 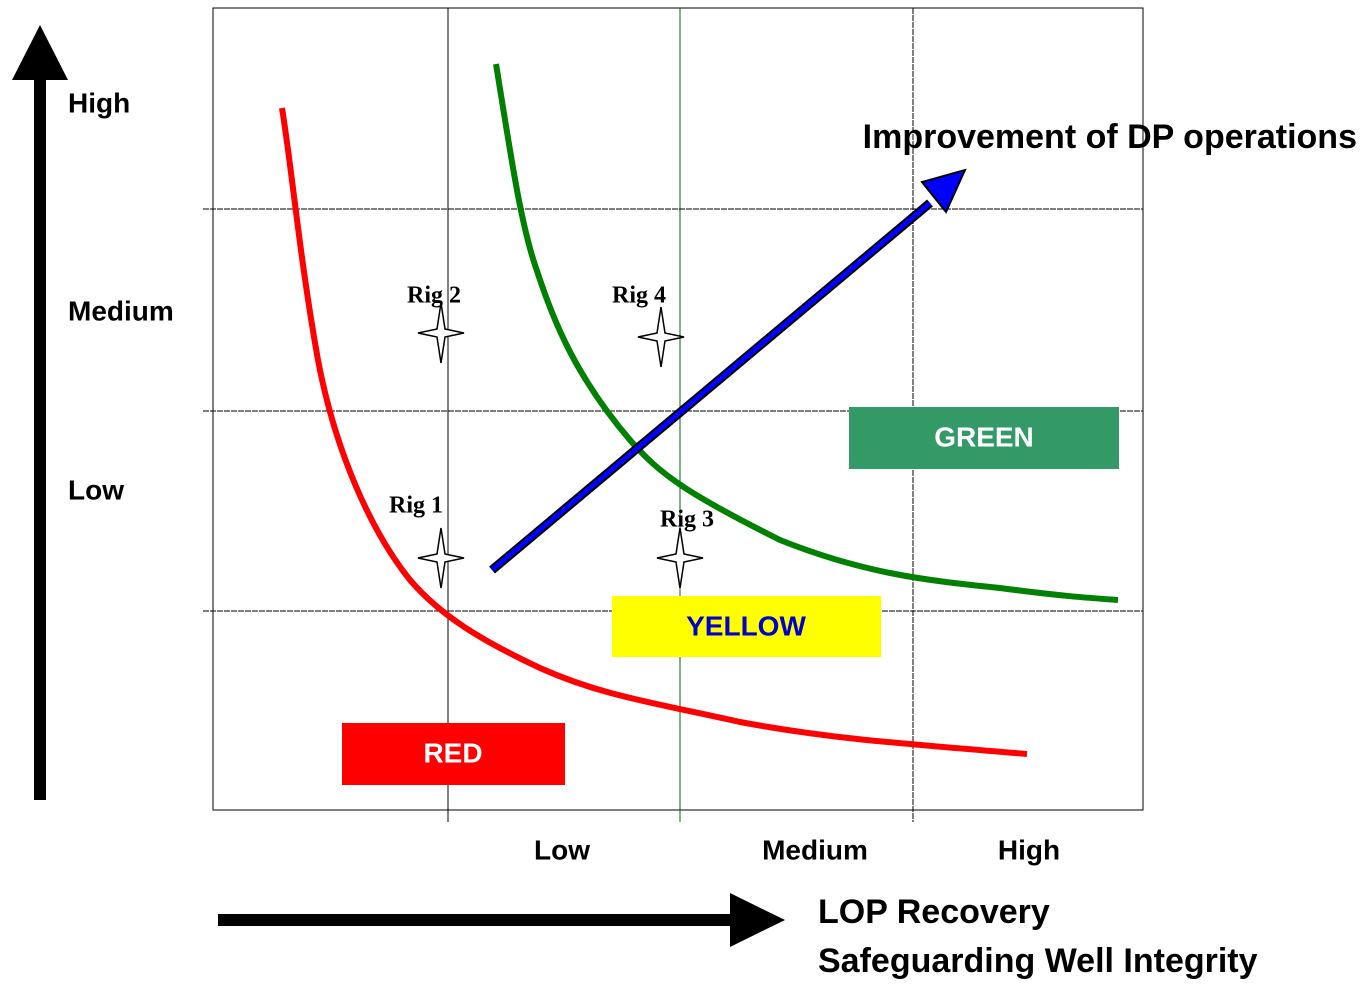 What do you see at coordinates (757, 920) in the screenshot?
I see `x-axis-arrowhead` at bounding box center [757, 920].